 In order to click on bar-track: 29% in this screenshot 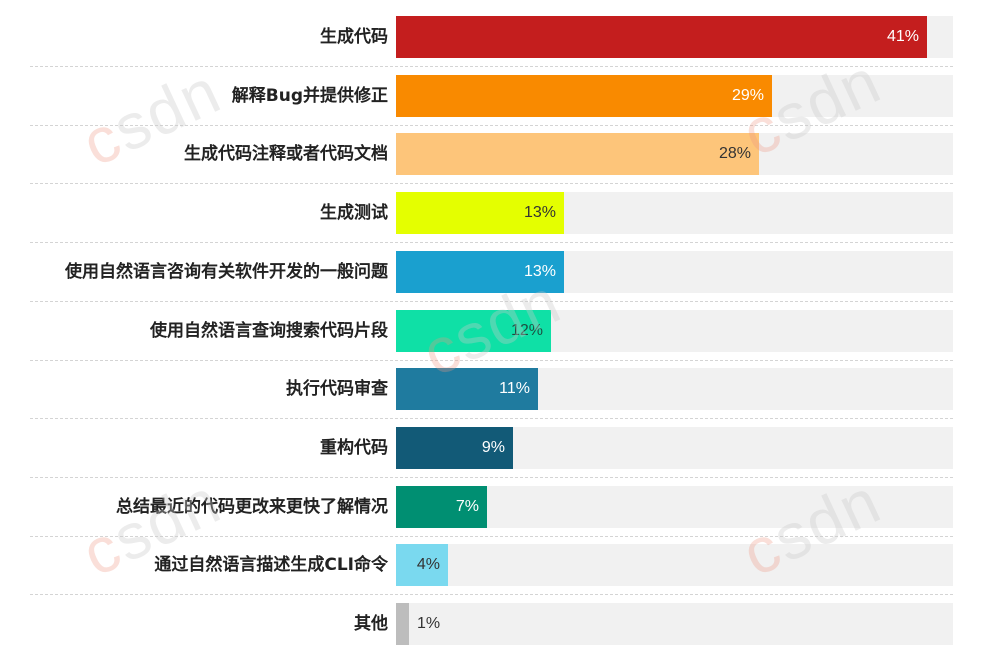, I will do `click(674, 96)`.